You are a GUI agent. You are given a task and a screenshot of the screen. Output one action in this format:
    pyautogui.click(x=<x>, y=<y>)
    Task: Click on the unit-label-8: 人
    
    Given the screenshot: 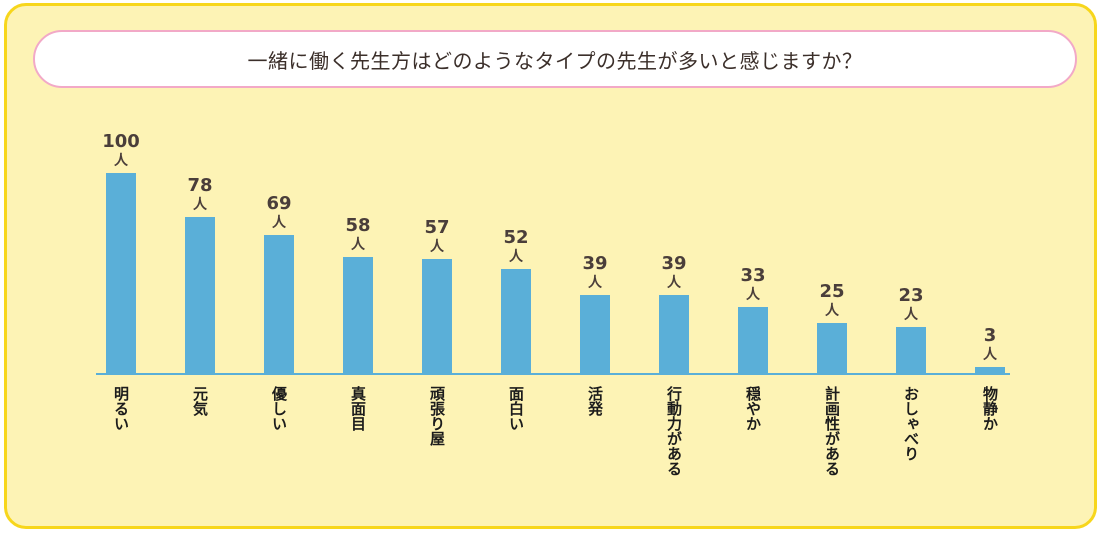 What is the action you would take?
    pyautogui.click(x=674, y=282)
    